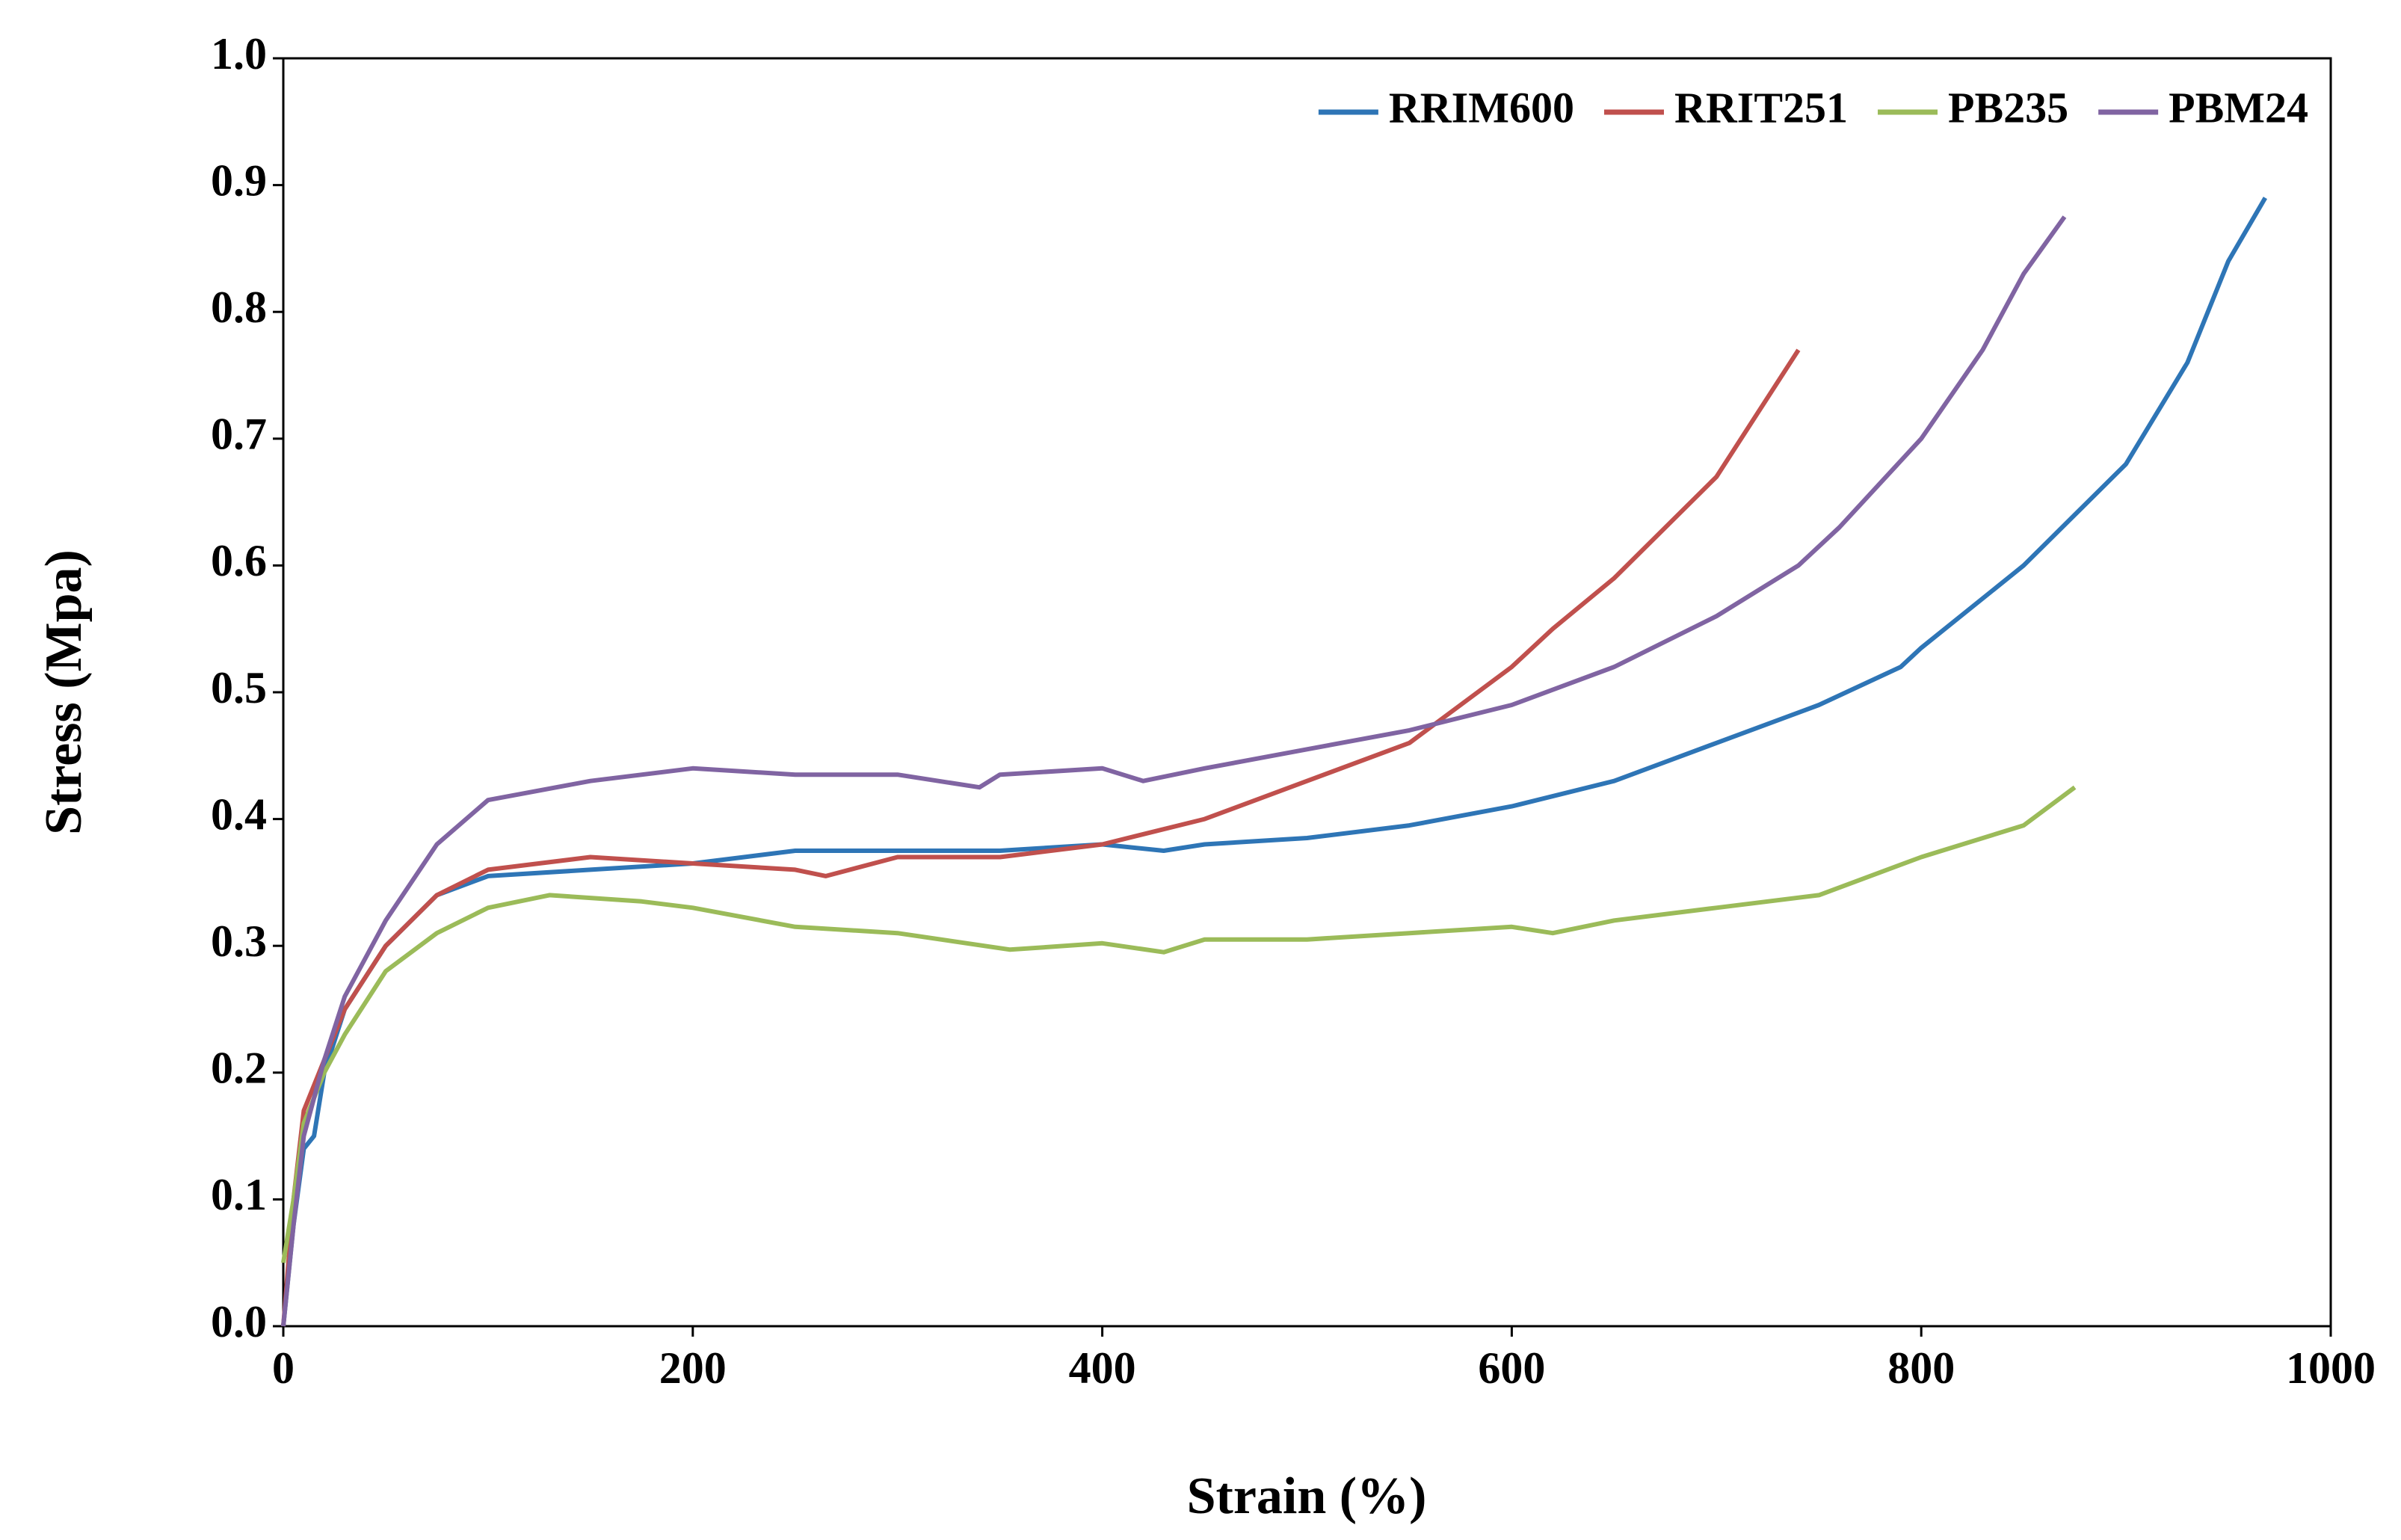  Describe the element at coordinates (239, 434) in the screenshot. I see `y-tick-label: 0.7` at that location.